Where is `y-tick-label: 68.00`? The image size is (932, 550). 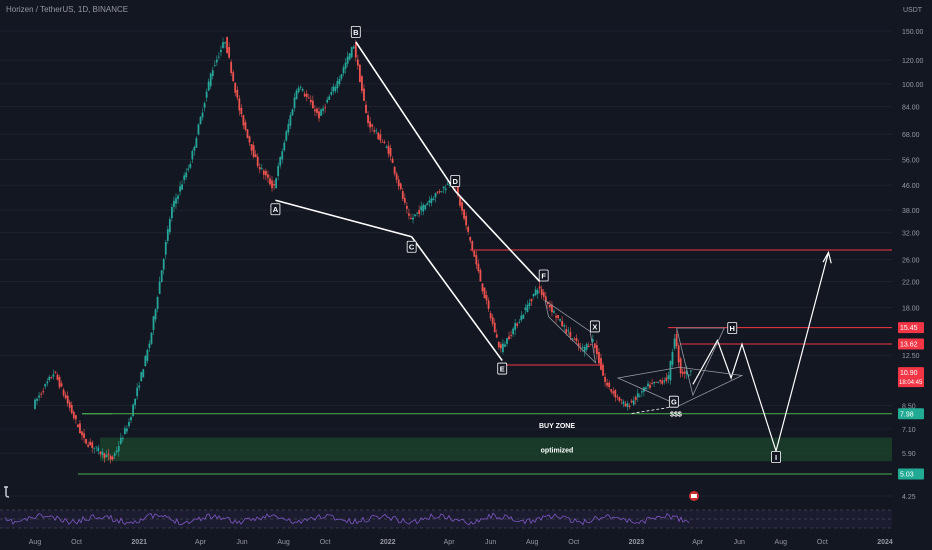 y-tick-label: 68.00 is located at coordinates (911, 135).